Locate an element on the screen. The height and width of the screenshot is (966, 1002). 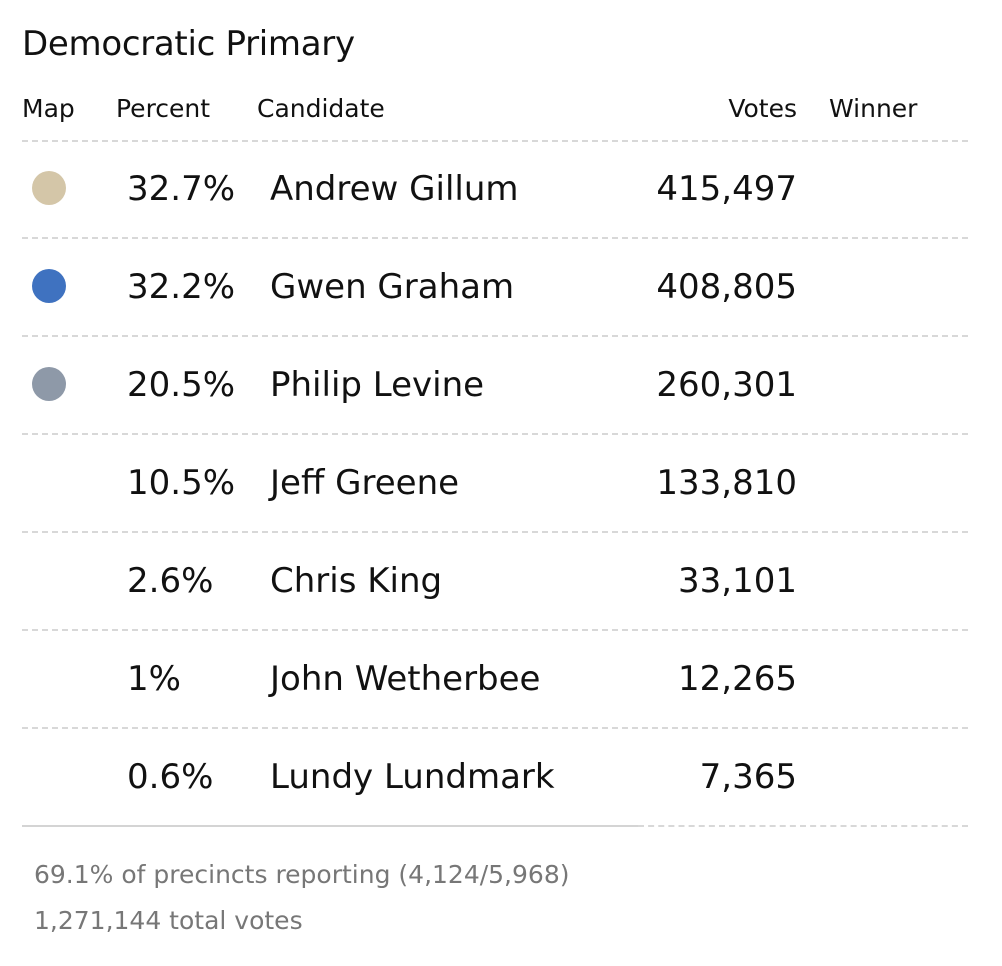
candidate-name: Philip Levine is located at coordinates (377, 385).